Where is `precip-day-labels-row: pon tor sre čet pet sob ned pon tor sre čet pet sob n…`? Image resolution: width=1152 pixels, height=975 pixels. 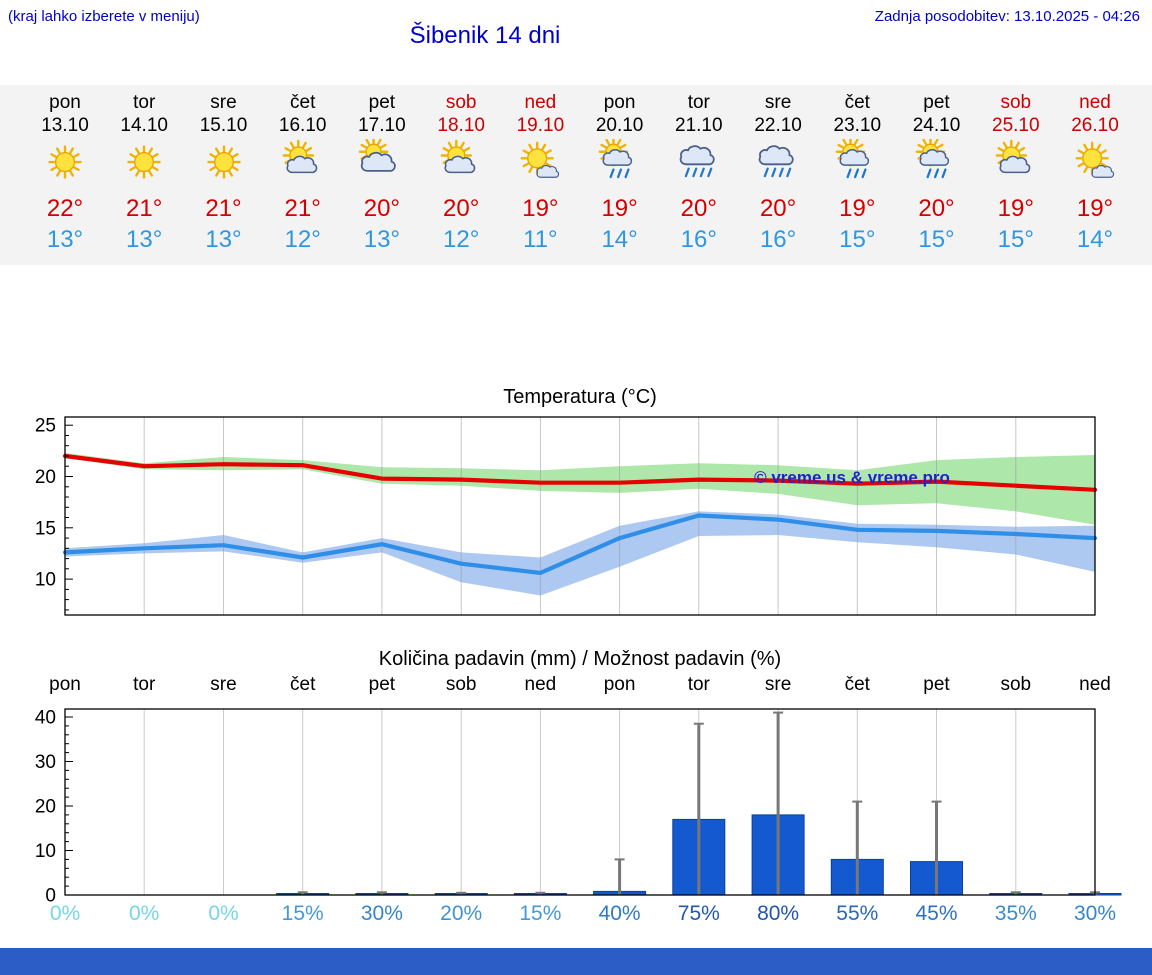 precip-day-labels-row: pon tor sre čet pet sob ned pon tor sre čet pet sob n… is located at coordinates (576, 686).